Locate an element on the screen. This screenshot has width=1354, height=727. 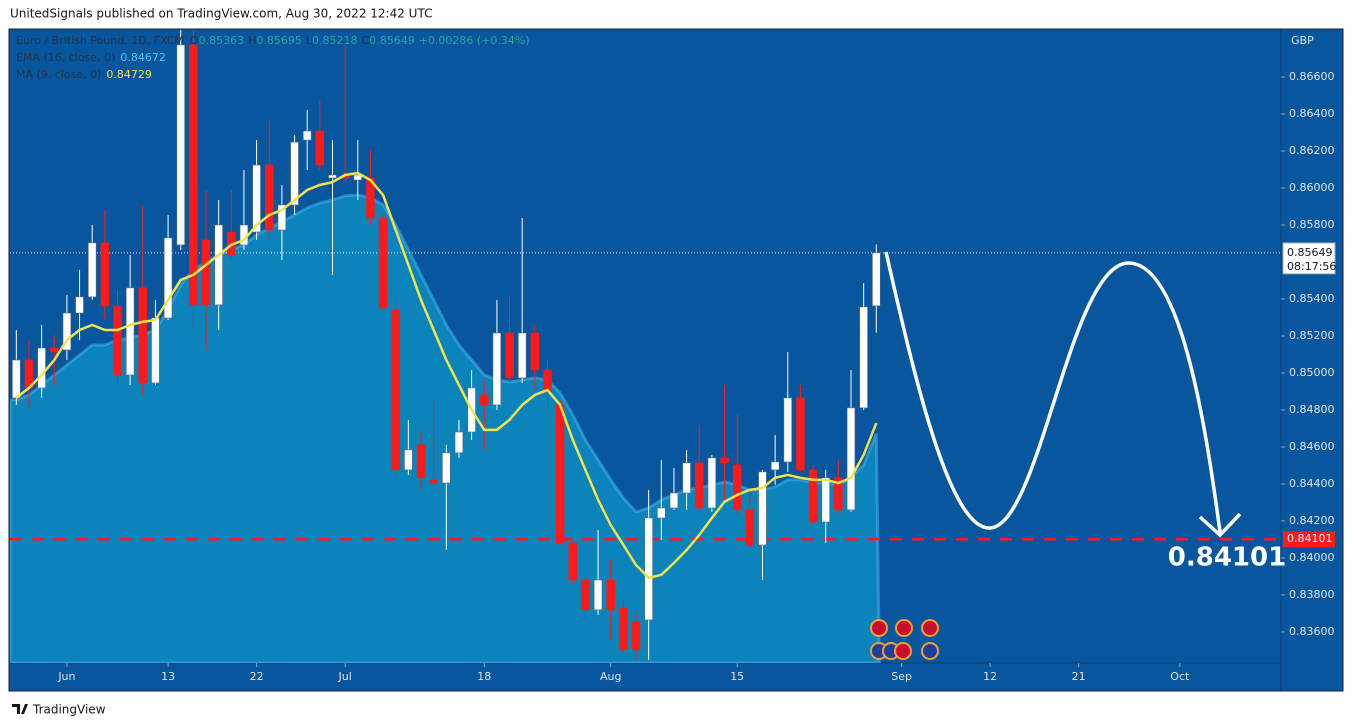
ohlc-value: 0.85649 is located at coordinates (392, 40).